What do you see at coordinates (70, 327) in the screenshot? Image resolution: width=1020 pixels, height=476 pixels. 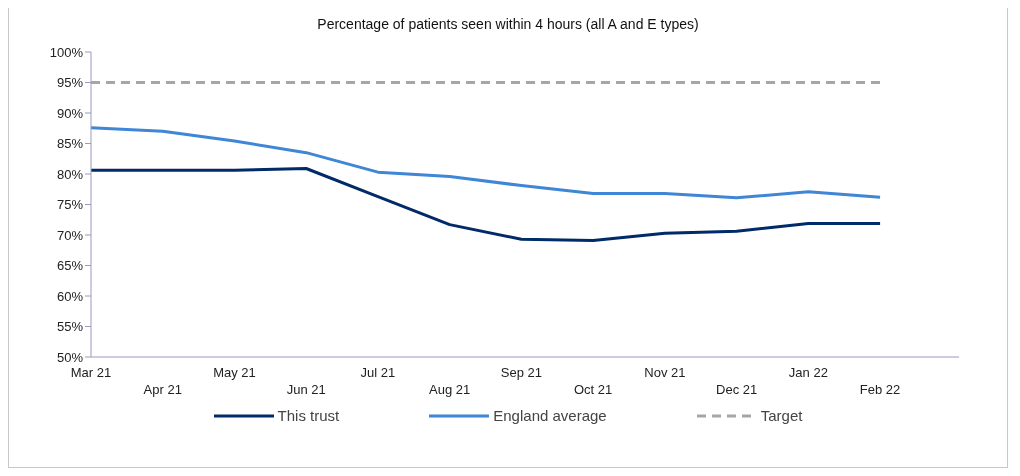 I see `y-tick-label: 55%` at bounding box center [70, 327].